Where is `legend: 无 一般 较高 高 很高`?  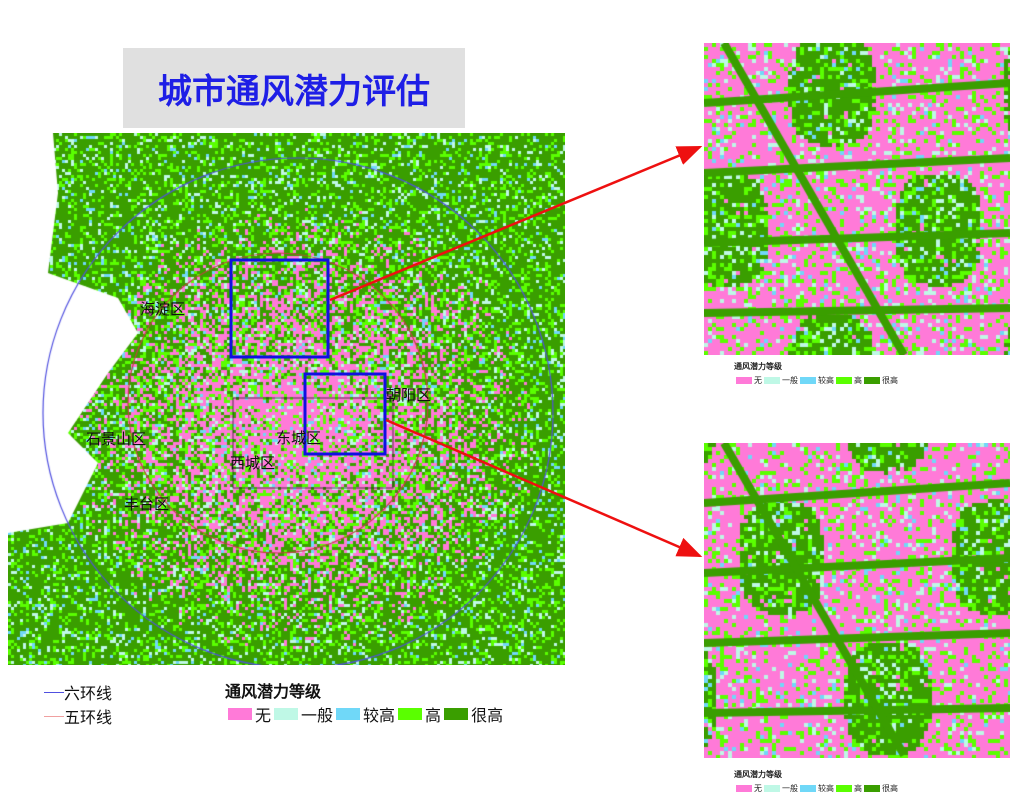
legend: 无 一般 较高 高 很高 is located at coordinates (364, 714).